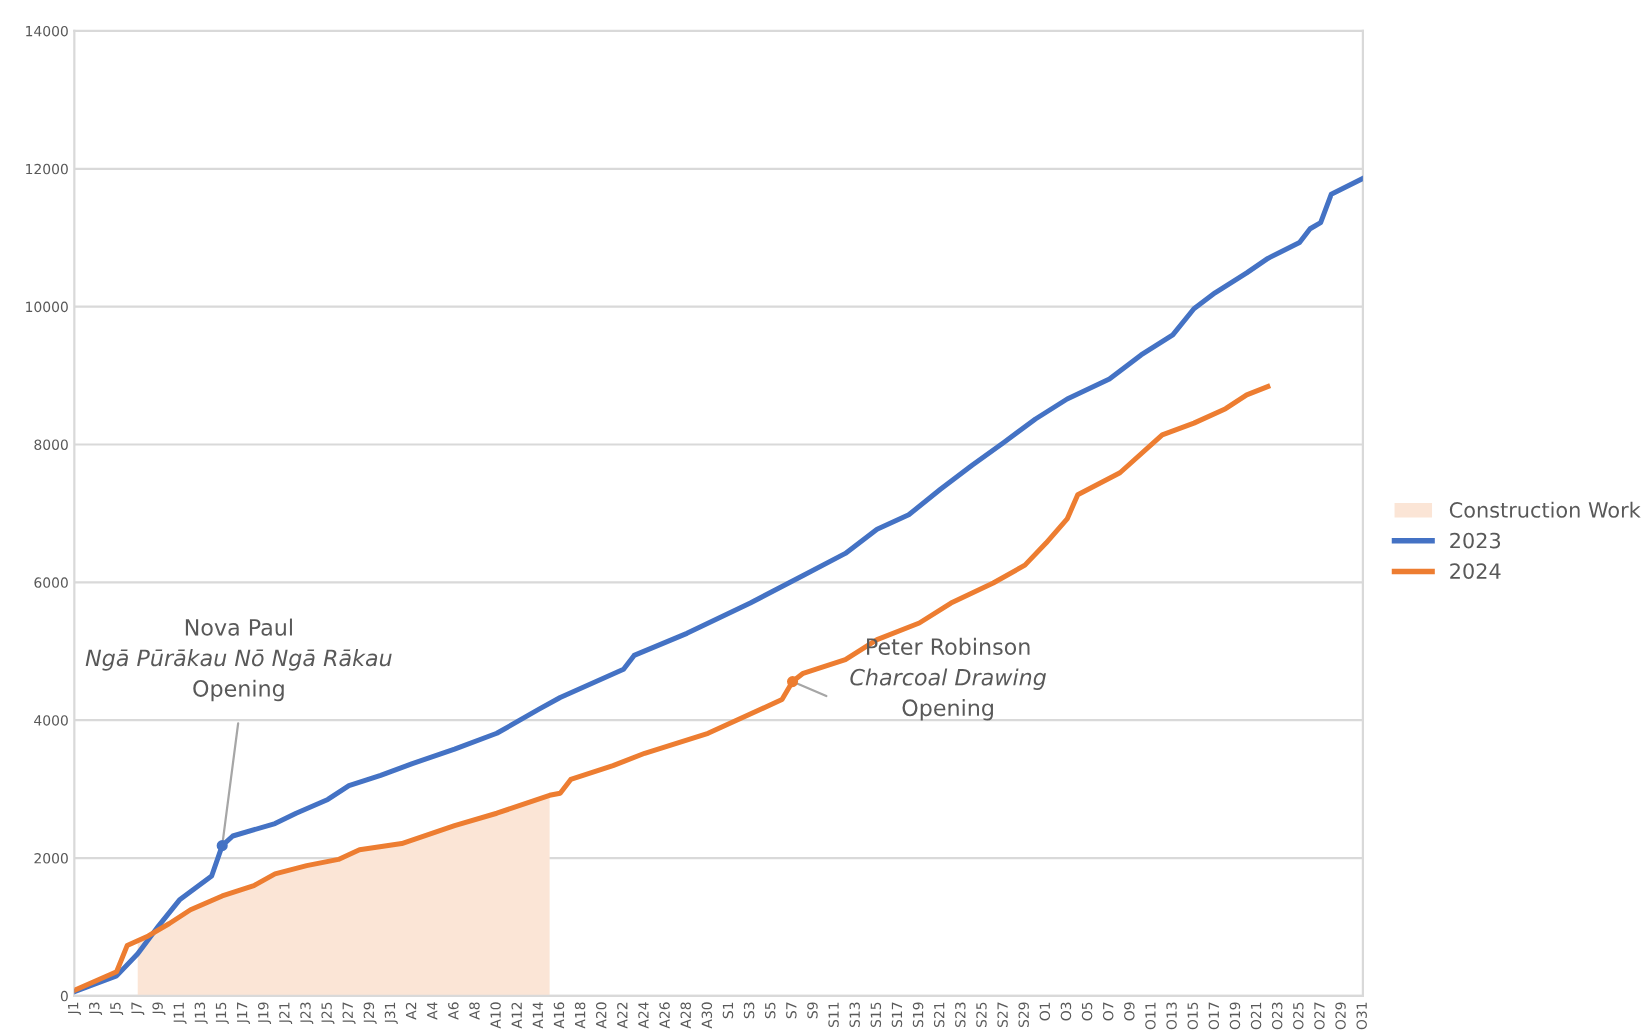 This screenshot has height=1032, width=1652. Describe the element at coordinates (1475, 571) in the screenshot. I see `legend-label: 2024` at that location.